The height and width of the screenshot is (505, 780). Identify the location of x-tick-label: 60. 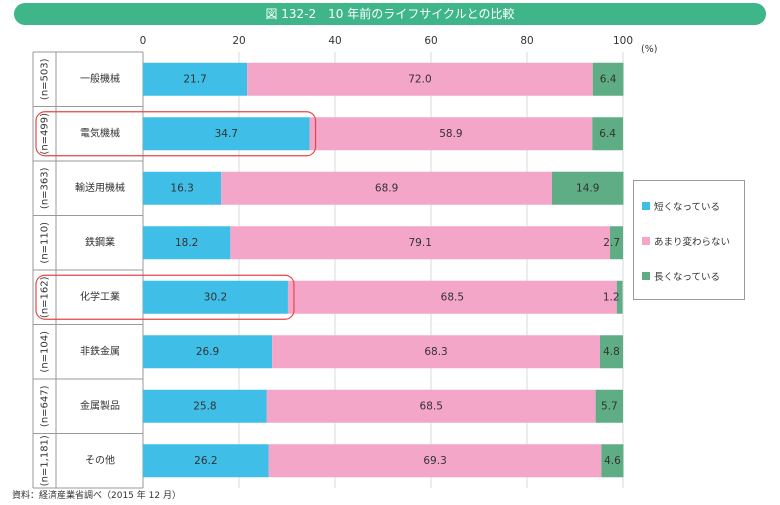
(430, 41).